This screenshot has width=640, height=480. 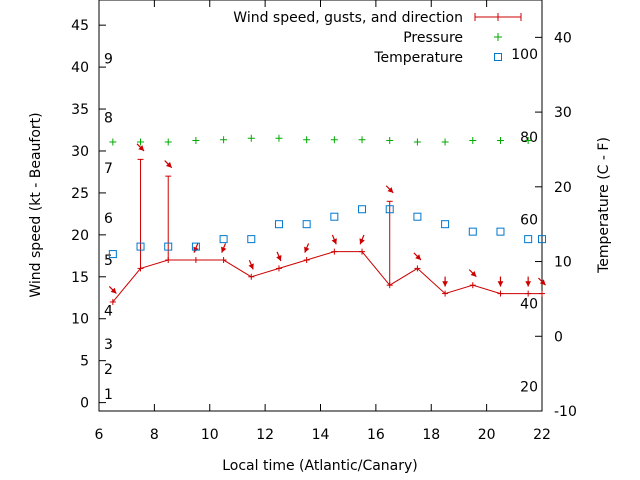 What do you see at coordinates (80, 68) in the screenshot?
I see `y-tick-label: 40` at bounding box center [80, 68].